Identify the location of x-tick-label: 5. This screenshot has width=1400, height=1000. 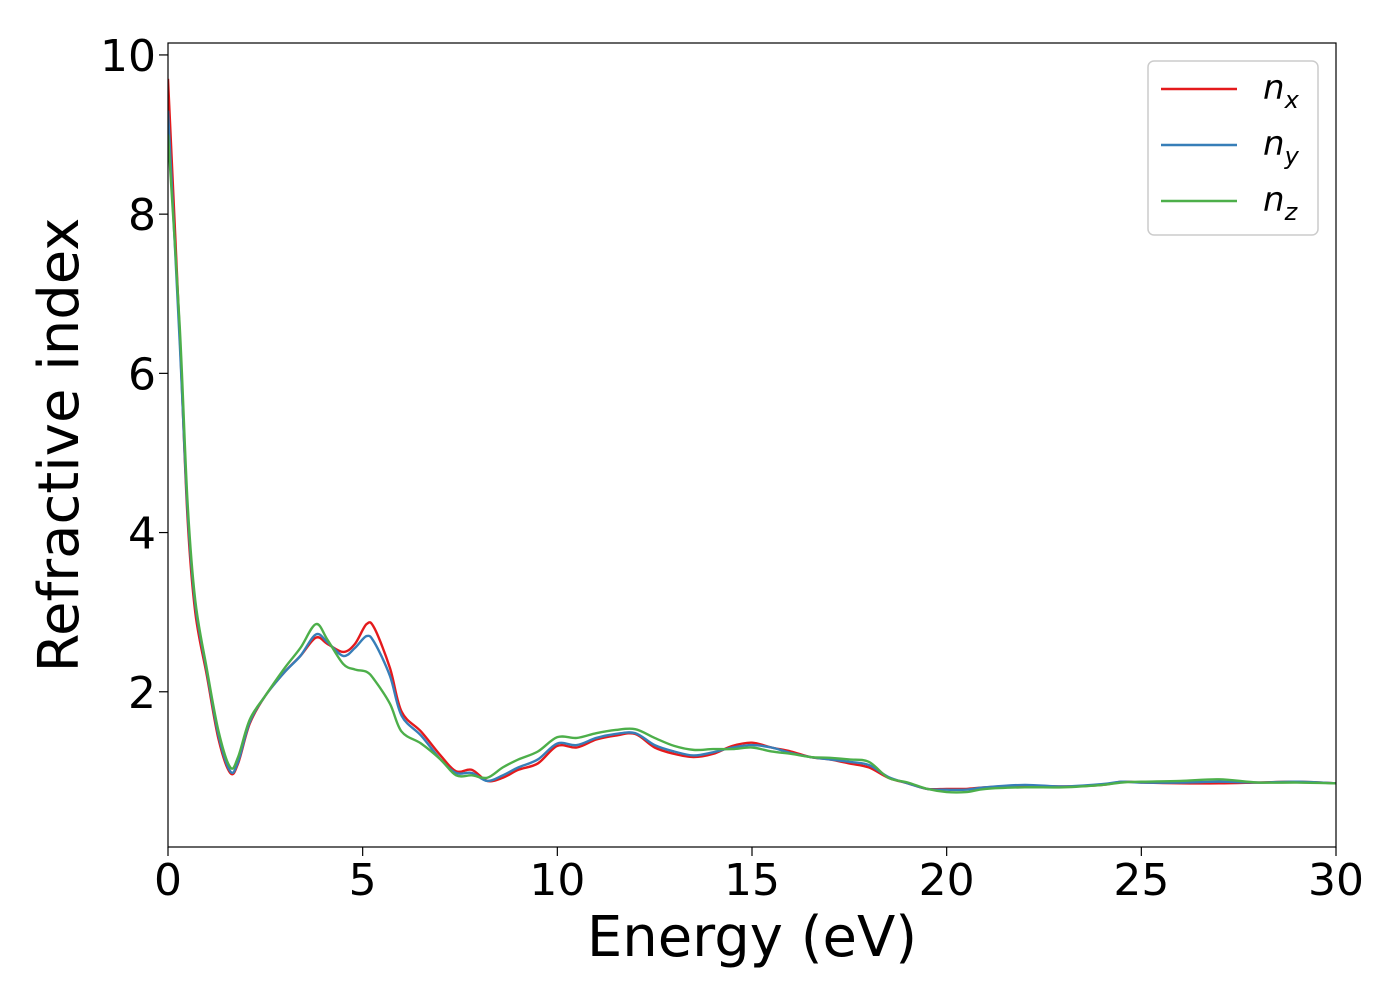
(363, 880).